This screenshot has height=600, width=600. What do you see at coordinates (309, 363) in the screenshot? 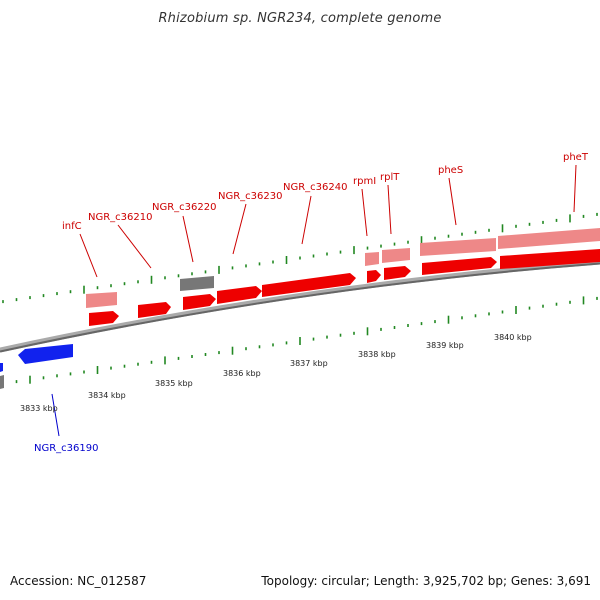
I see `scale-label-3837: 3837 kbp` at bounding box center [309, 363].